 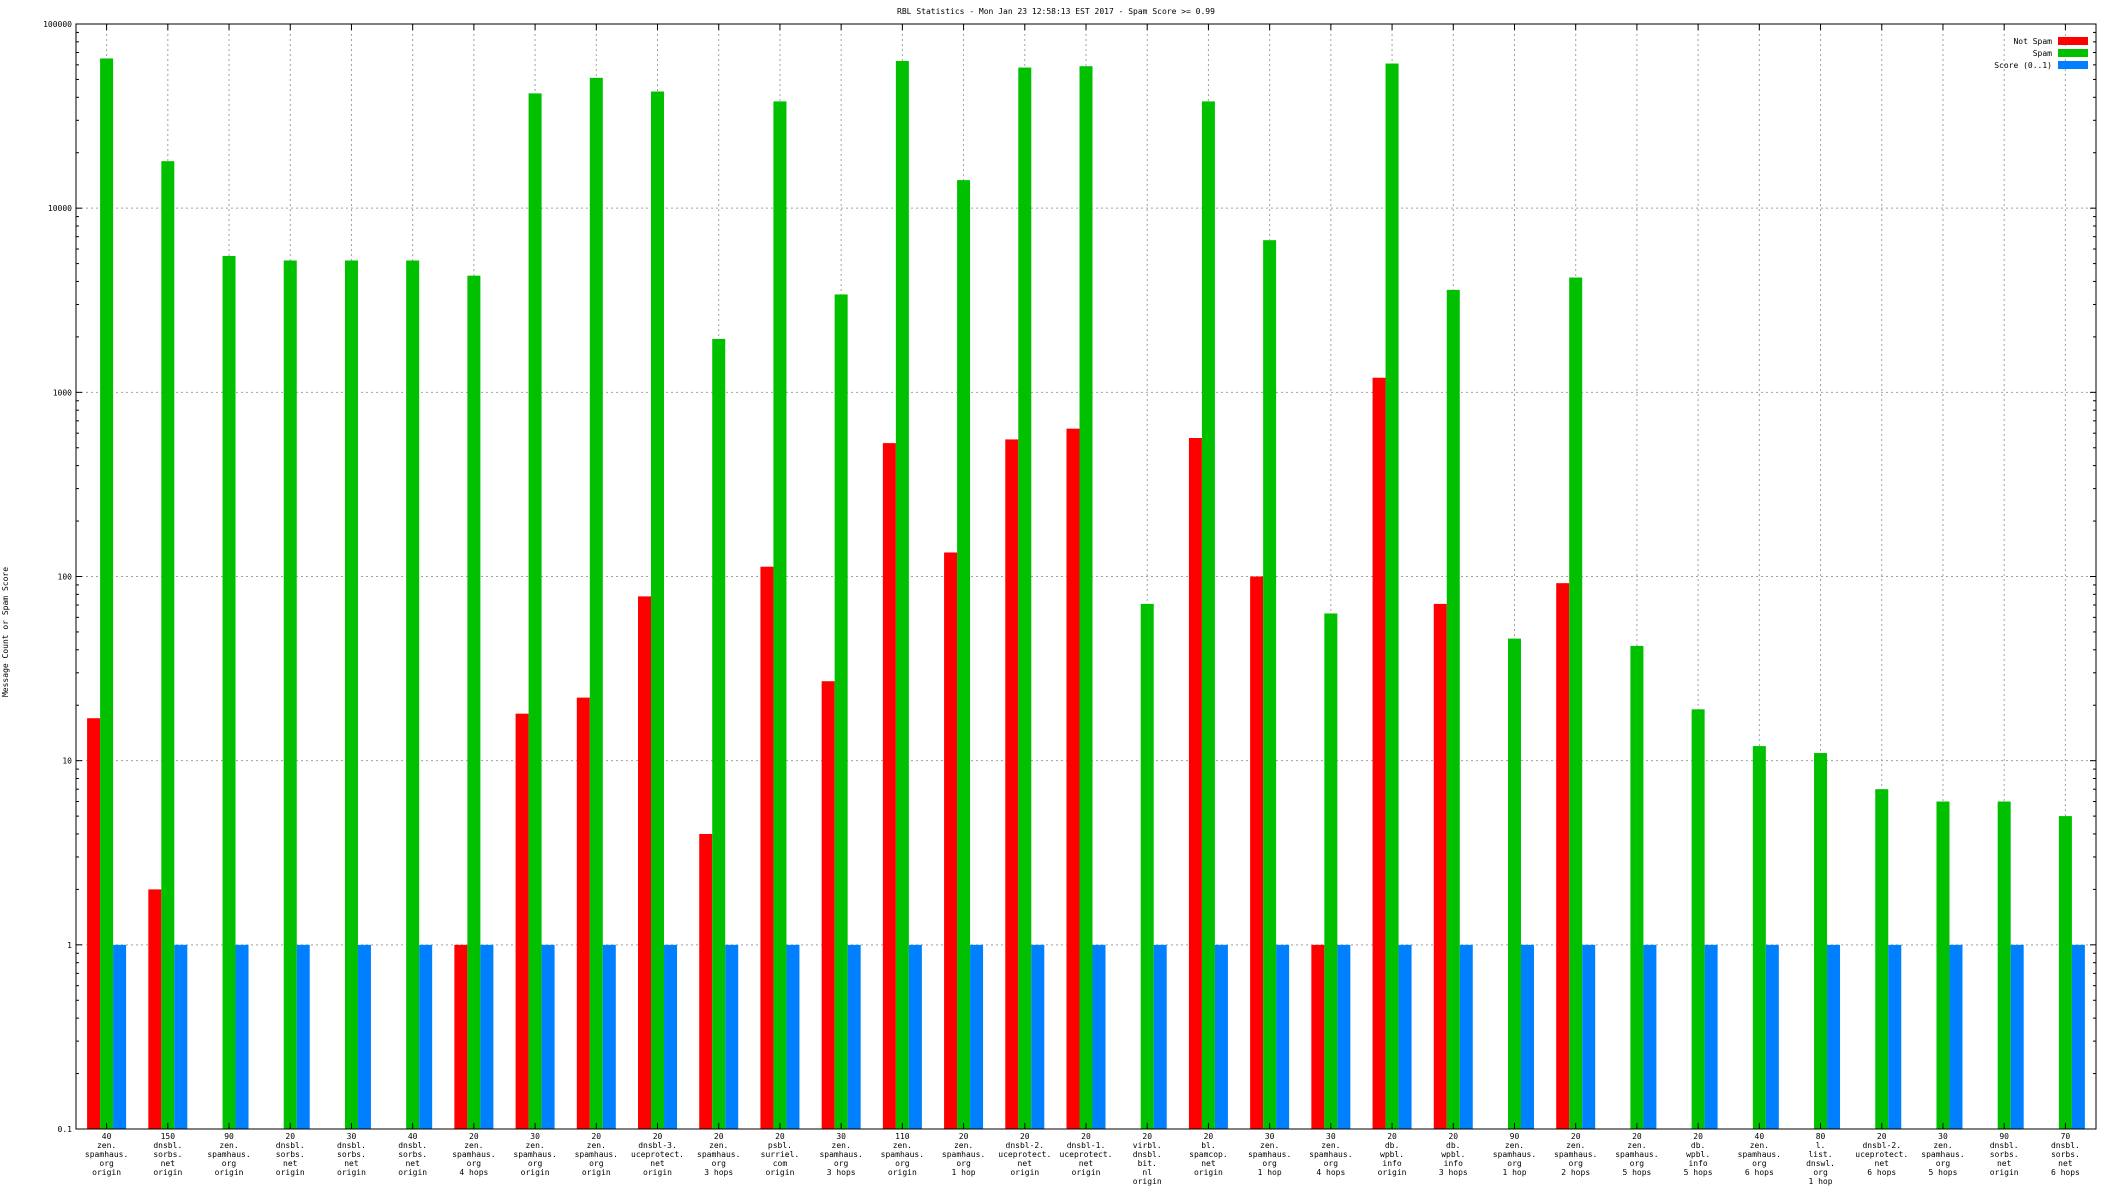 What do you see at coordinates (167, 1154) in the screenshot?
I see `x-category-label: 150 dnsbl. sorbs. net origin` at bounding box center [167, 1154].